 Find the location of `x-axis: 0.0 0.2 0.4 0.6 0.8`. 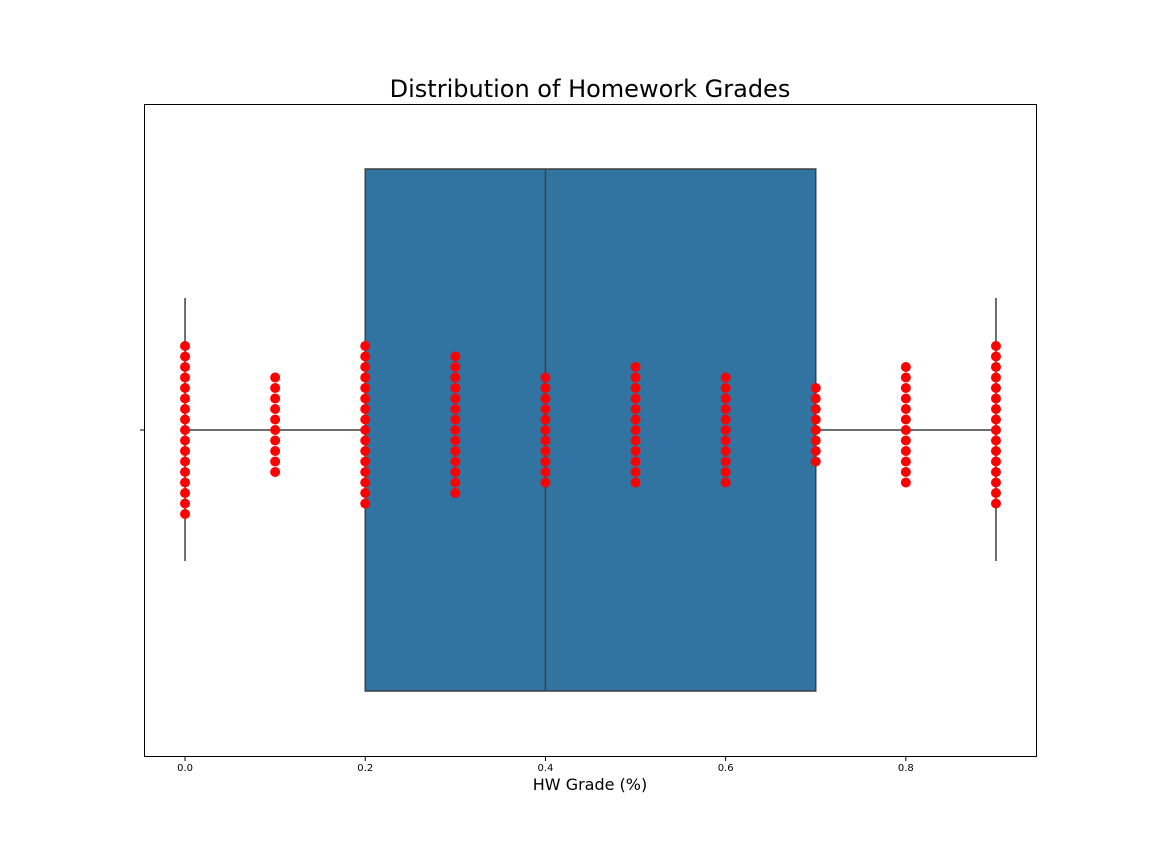

x-axis: 0.0 0.2 0.4 0.6 0.8 is located at coordinates (545, 765).